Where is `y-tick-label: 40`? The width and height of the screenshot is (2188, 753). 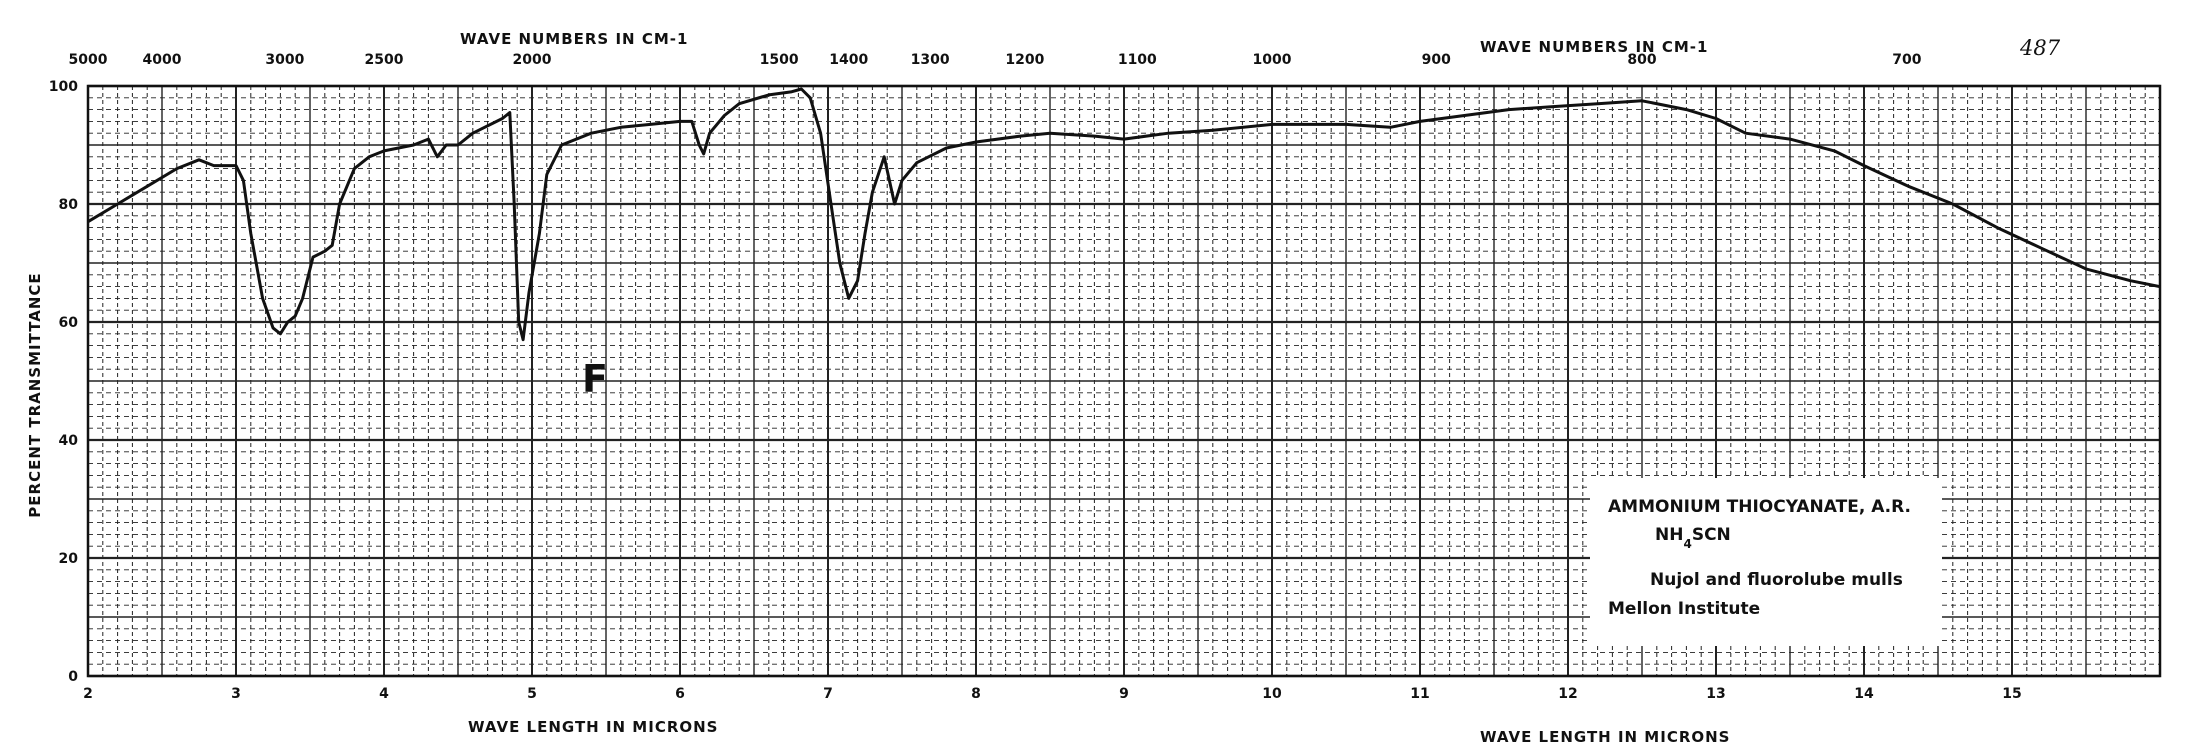 y-tick-label: 40 is located at coordinates (69, 441).